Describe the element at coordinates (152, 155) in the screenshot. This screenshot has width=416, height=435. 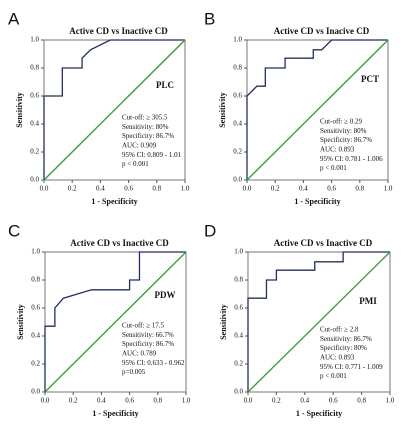
I see `annotation: 95% CI: 0.809 - 1.01` at that location.